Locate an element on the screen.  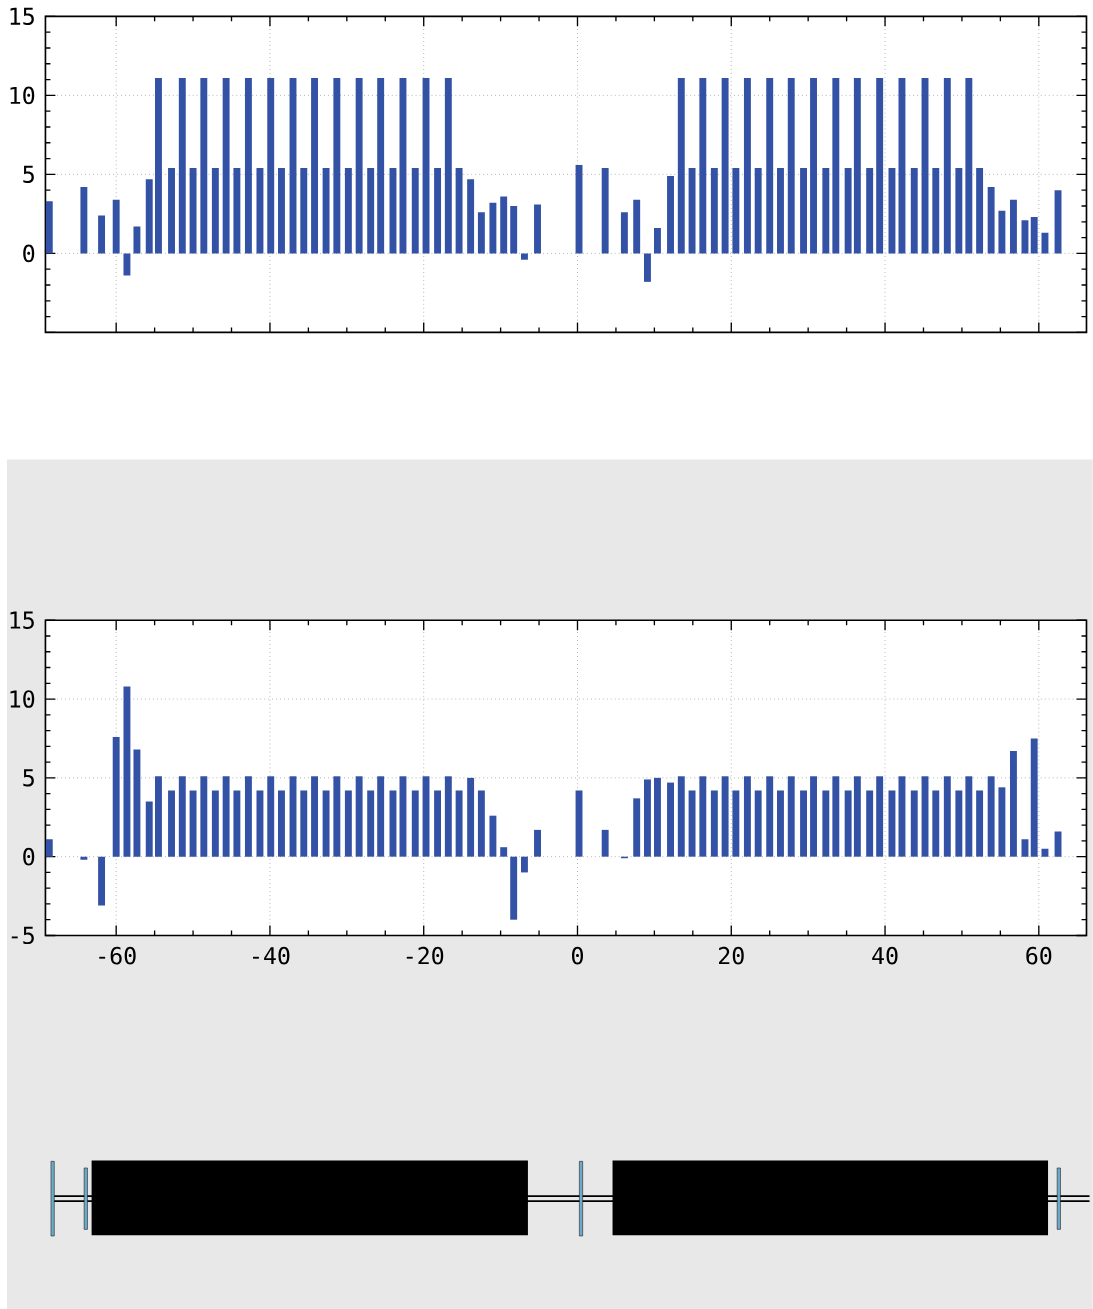
x-tick-label: 0 is located at coordinates (578, 955).